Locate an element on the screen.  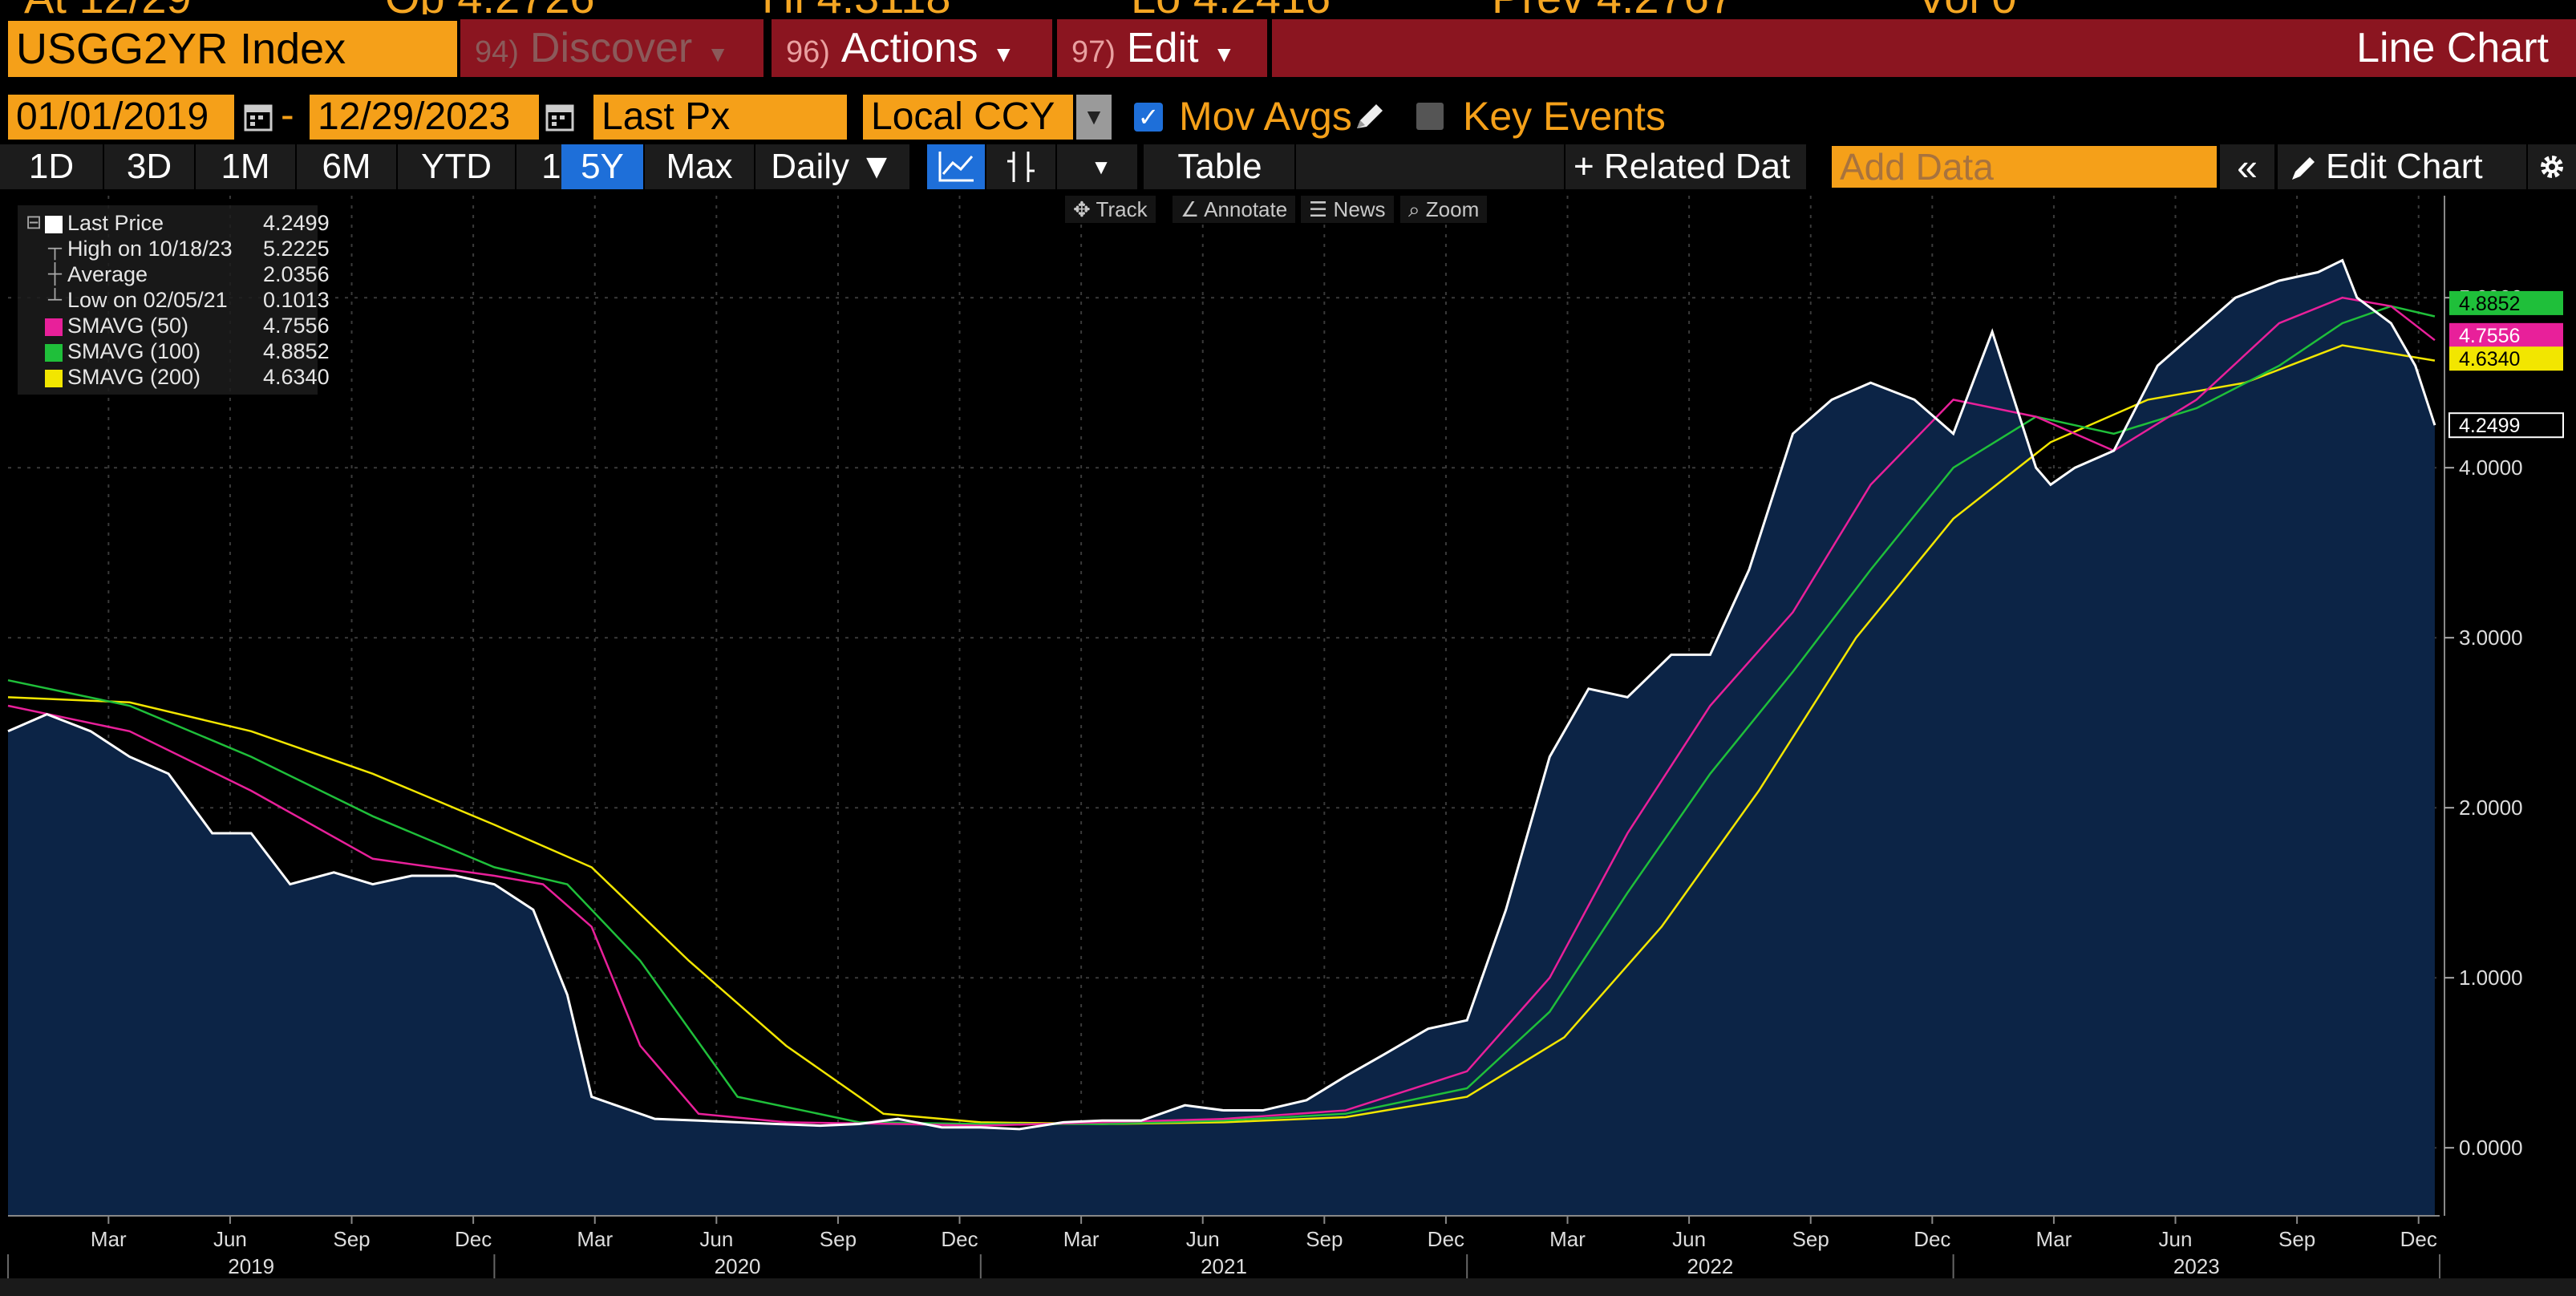
news-label: News is located at coordinates (1359, 209).